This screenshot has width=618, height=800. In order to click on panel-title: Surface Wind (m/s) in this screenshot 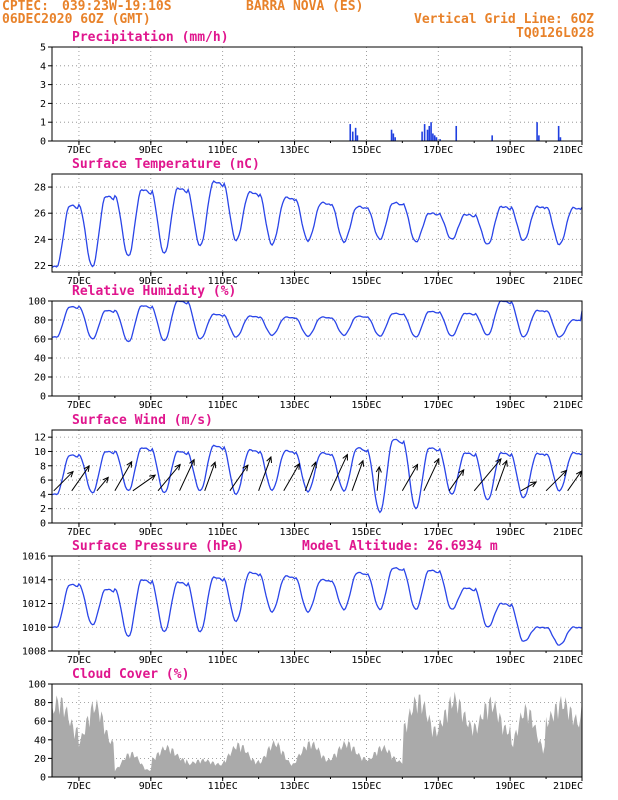, I will do `click(142, 420)`.